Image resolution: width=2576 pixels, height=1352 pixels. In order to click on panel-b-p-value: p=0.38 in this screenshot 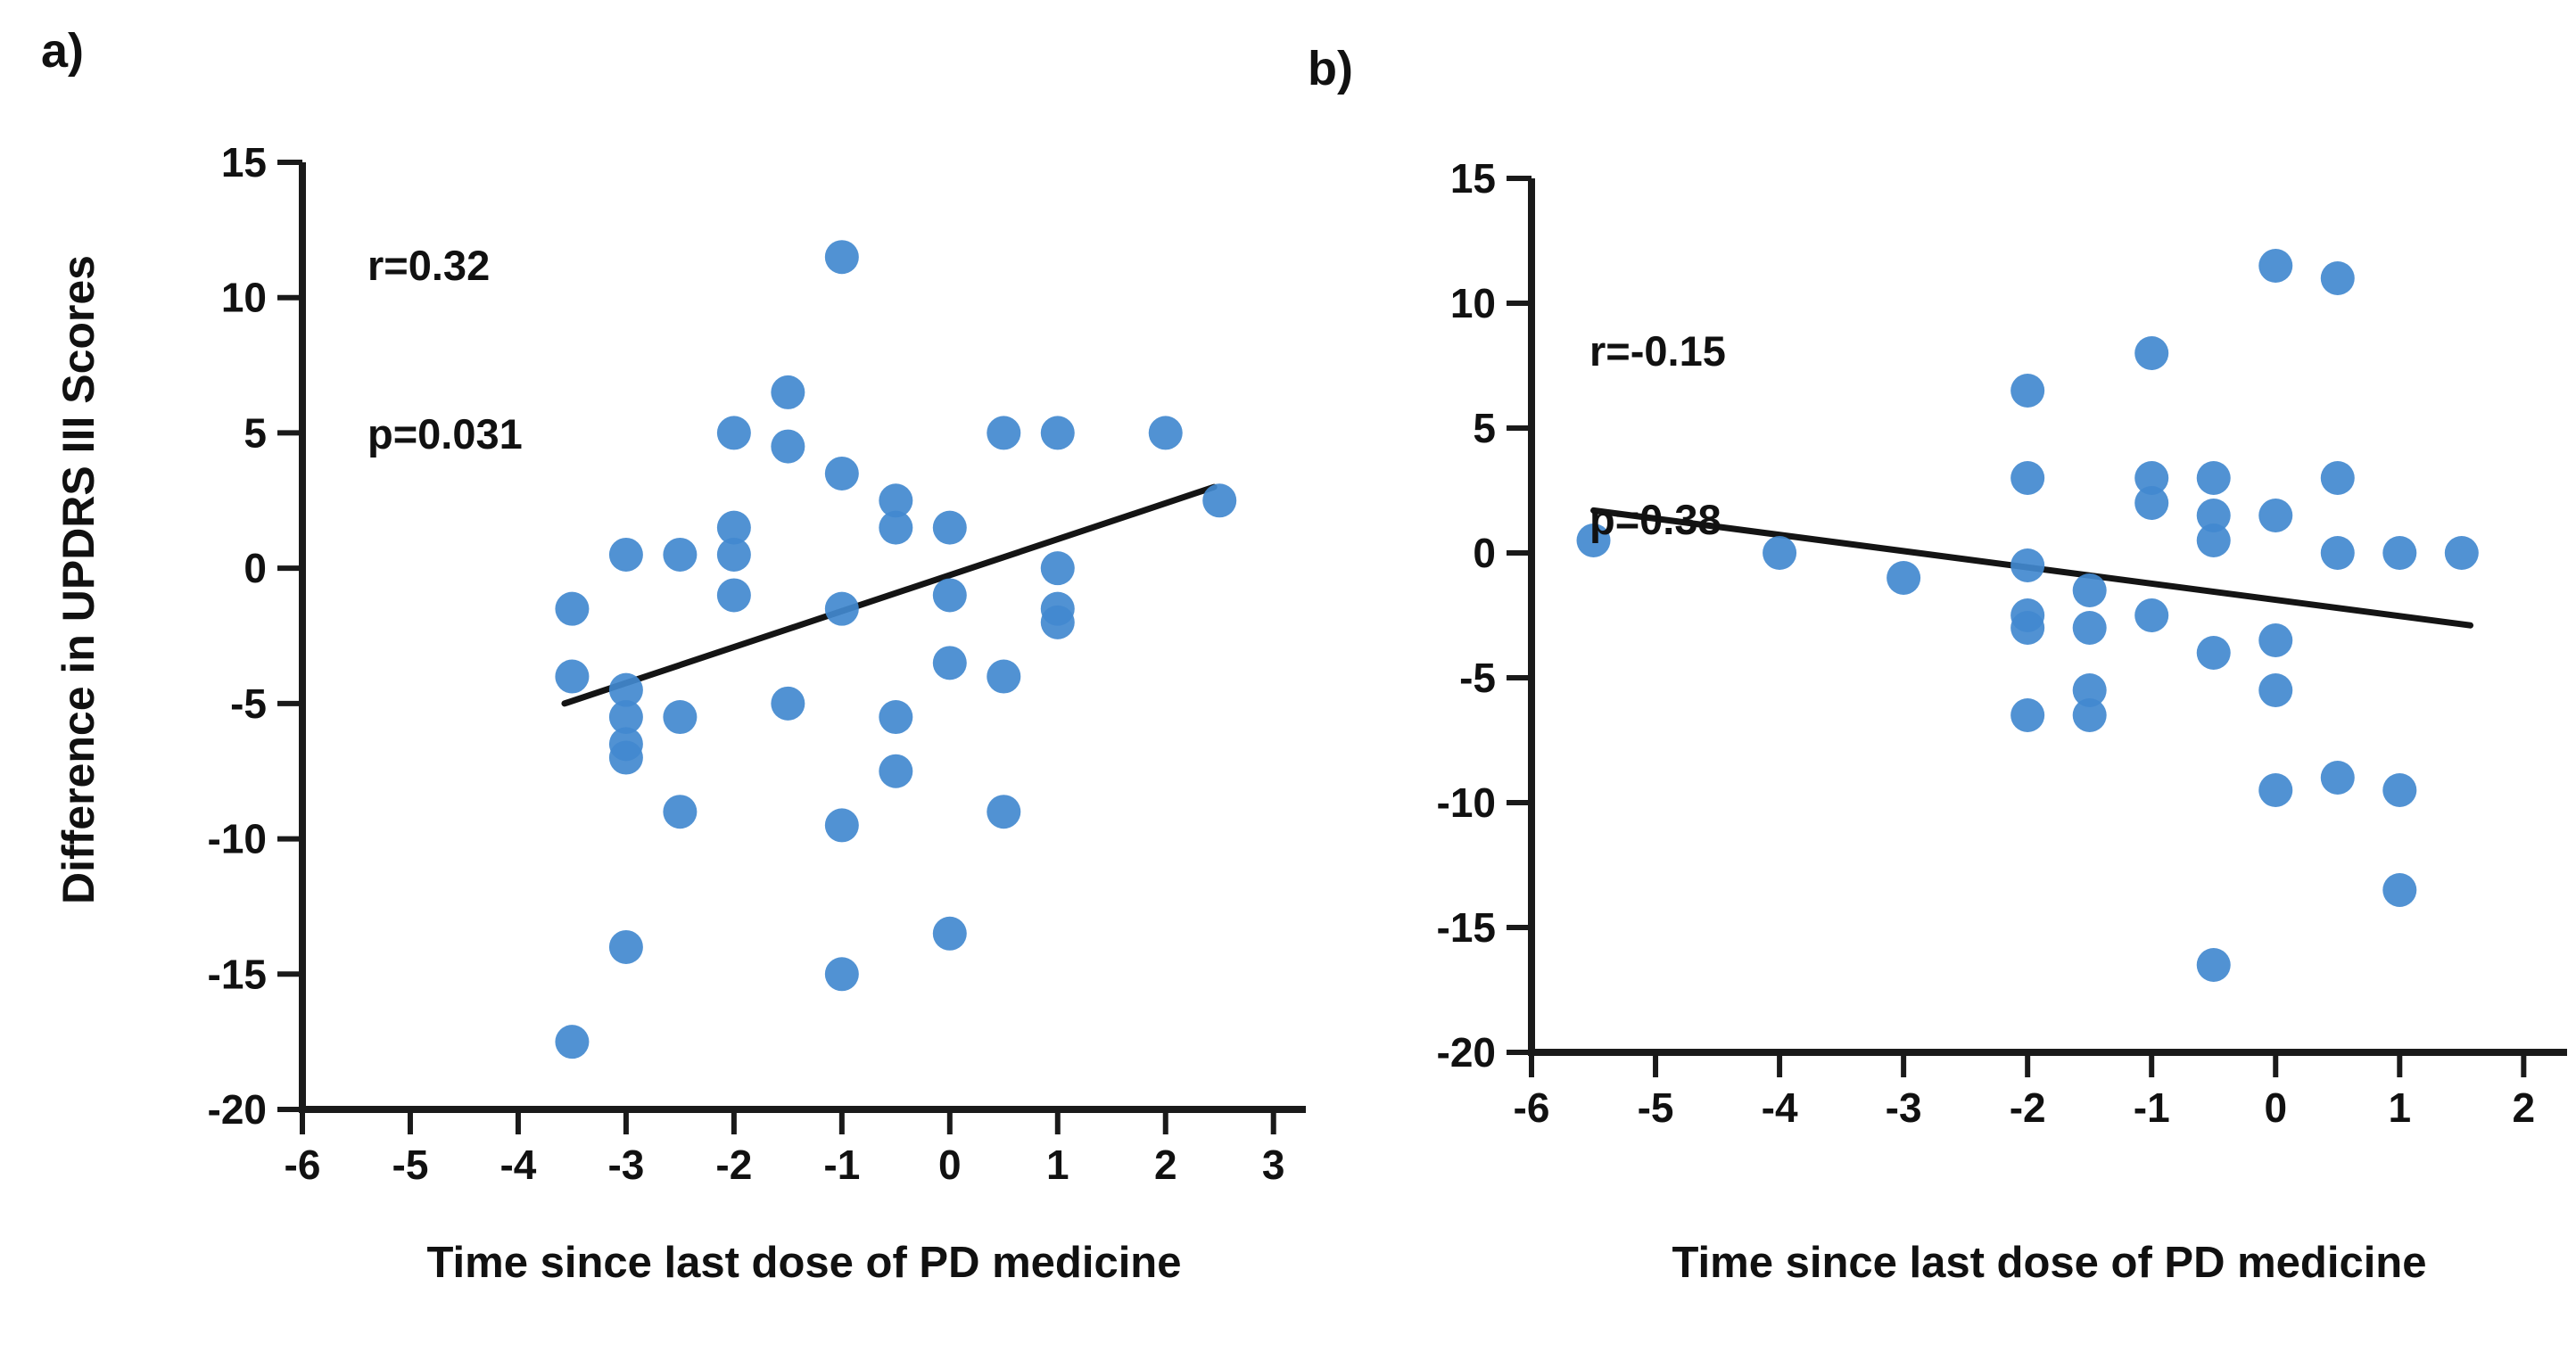, I will do `click(1655, 519)`.